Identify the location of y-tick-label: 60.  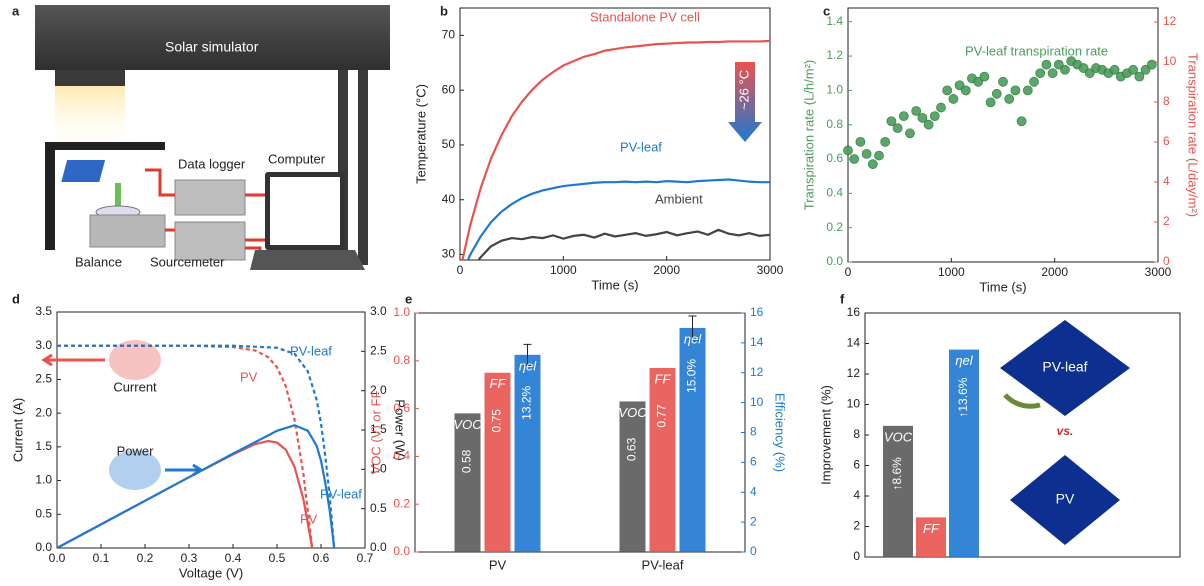
(449, 89).